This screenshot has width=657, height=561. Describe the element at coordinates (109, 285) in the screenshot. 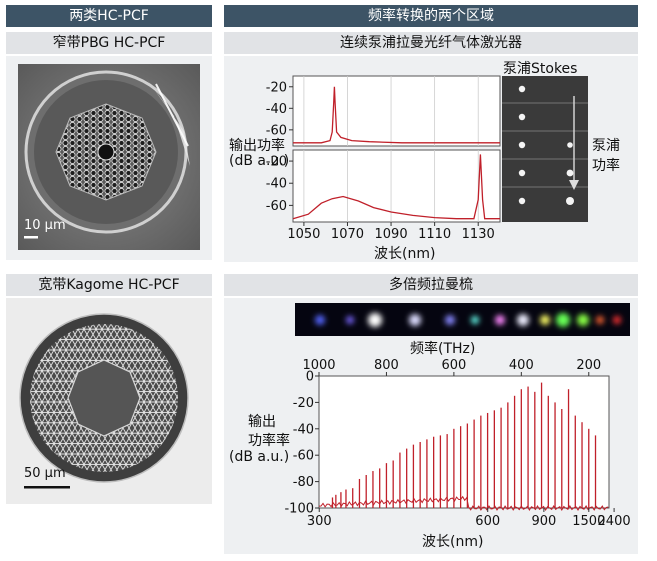

I see `left-bottom-title: 宽带Kagome HC-PCF` at that location.